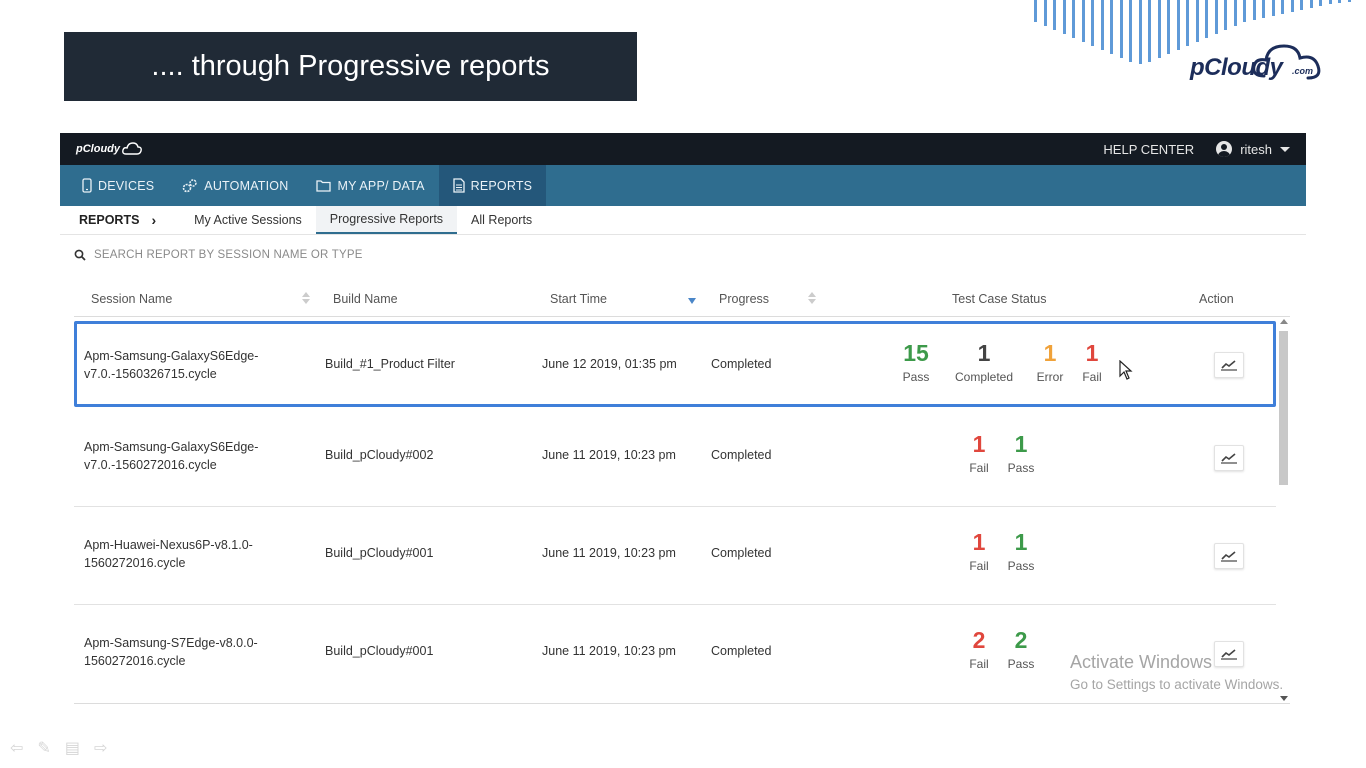 This screenshot has width=1366, height=768. What do you see at coordinates (246, 185) in the screenshot?
I see `nav-automation-label: AUTOMATION` at bounding box center [246, 185].